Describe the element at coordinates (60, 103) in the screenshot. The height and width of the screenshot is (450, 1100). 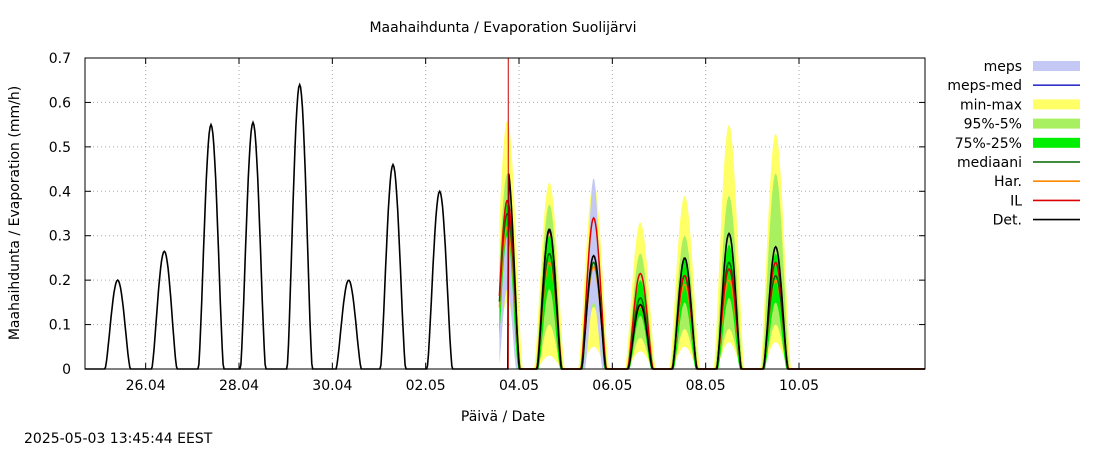
I see `y-tick-label: 0.6` at that location.